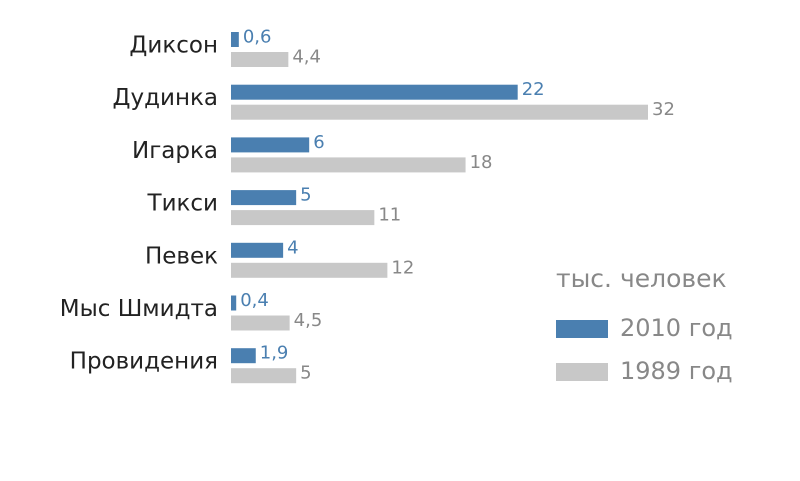  Describe the element at coordinates (306, 57) in the screenshot. I see `value-label: 4,4` at that location.